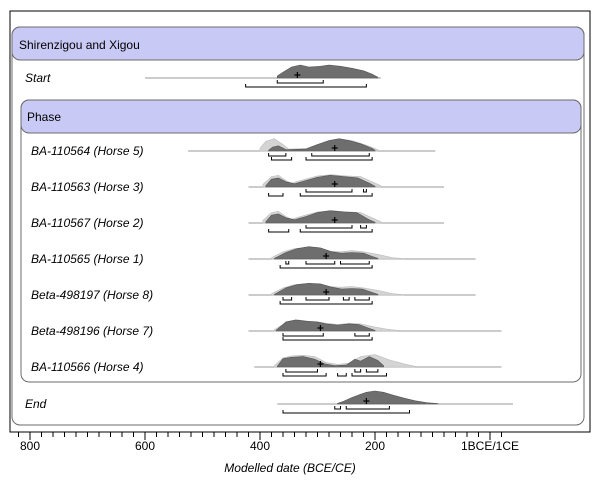  Describe the element at coordinates (87, 187) in the screenshot. I see `row-label: BA-110563 (Horse 3)` at that location.